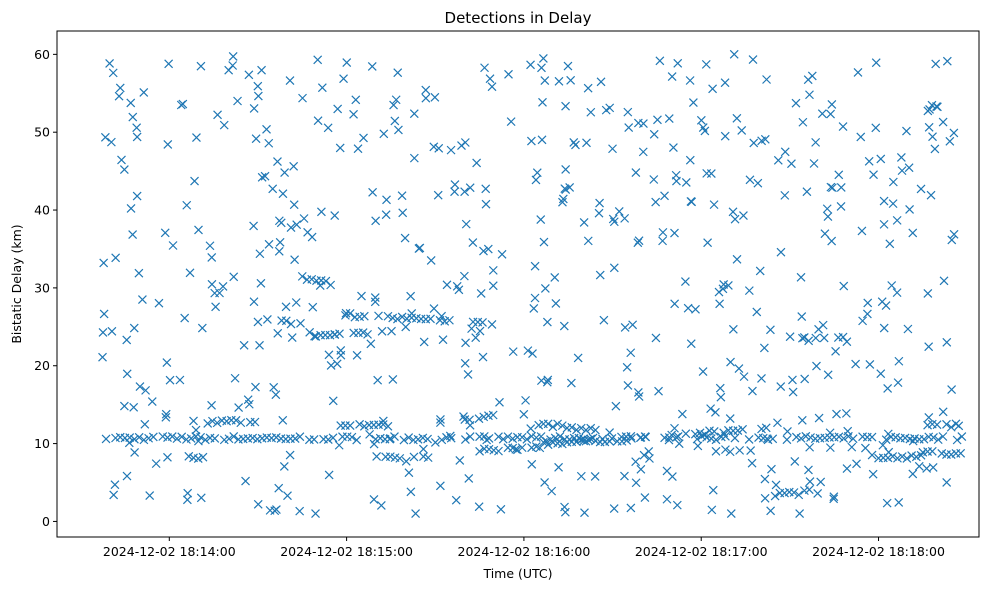 The image size is (989, 590). What do you see at coordinates (42, 365) in the screenshot?
I see `y-tick-label: 20` at bounding box center [42, 365].